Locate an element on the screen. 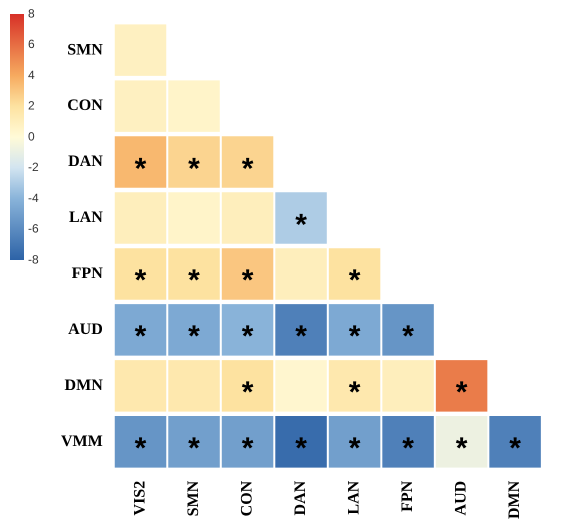 This screenshot has height=530, width=564. color-bar-label: 6 is located at coordinates (31, 44).